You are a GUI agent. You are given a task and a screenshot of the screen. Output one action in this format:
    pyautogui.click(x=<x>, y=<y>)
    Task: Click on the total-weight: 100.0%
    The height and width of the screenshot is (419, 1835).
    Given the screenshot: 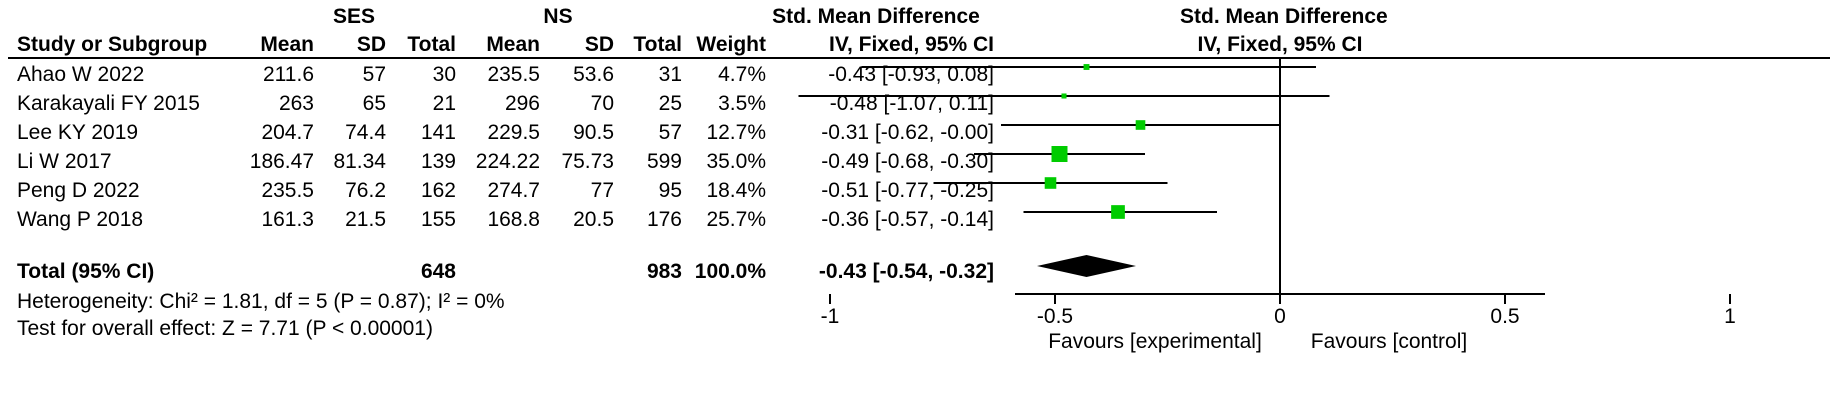 What is the action you would take?
    pyautogui.click(x=730, y=271)
    